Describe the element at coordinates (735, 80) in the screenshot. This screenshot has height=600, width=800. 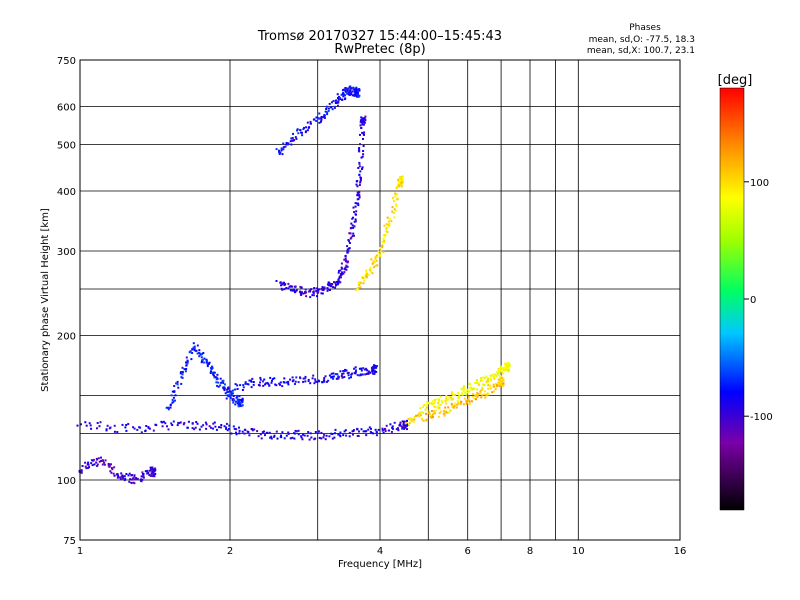
I see `colorbar-label: [deg]` at that location.